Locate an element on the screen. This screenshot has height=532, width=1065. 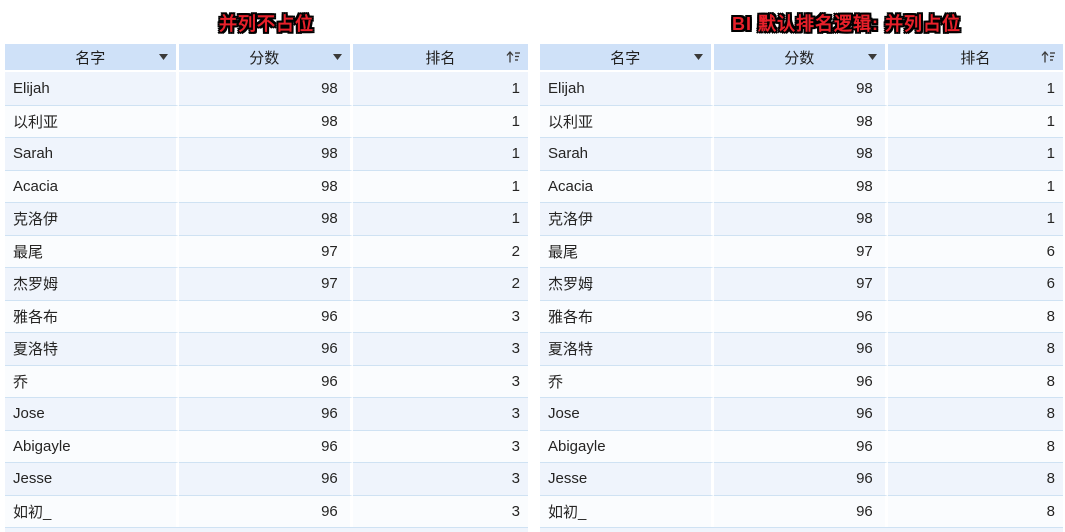
table-row: Elijah 98 1 is located at coordinates (801, 88).